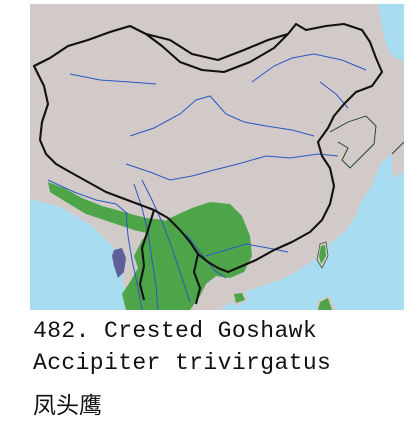 This screenshot has height=426, width=420. Describe the element at coordinates (147, 255) in the screenshot. I see `border-myanmar` at that location.